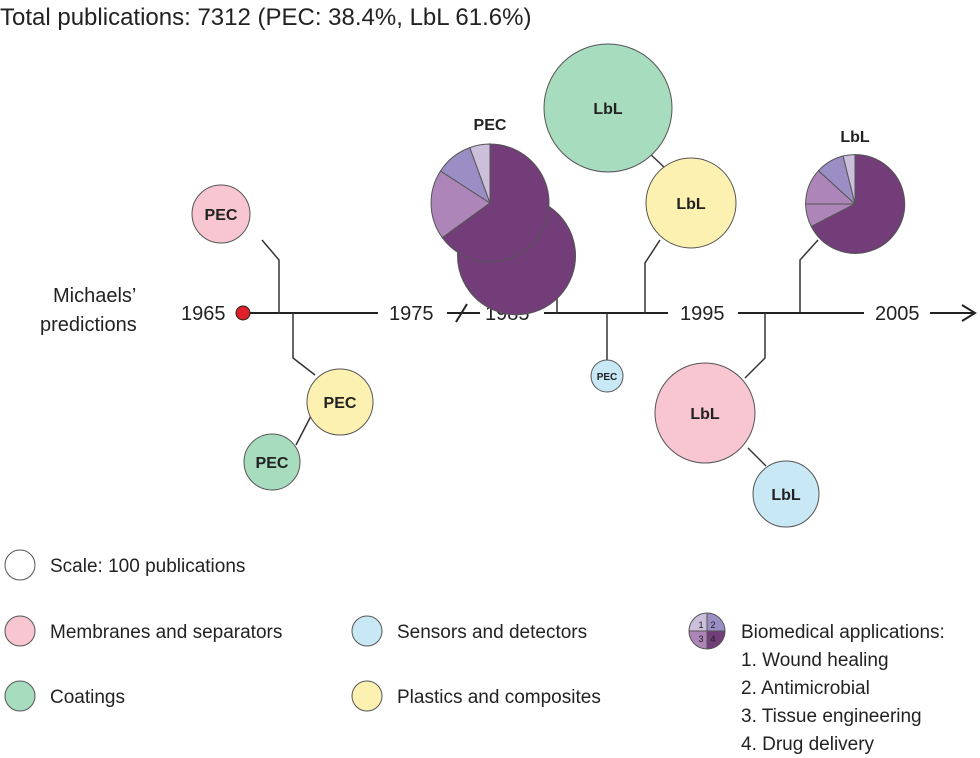  Describe the element at coordinates (147, 566) in the screenshot. I see `legend-scale-label: Scale: 100 publications` at that location.